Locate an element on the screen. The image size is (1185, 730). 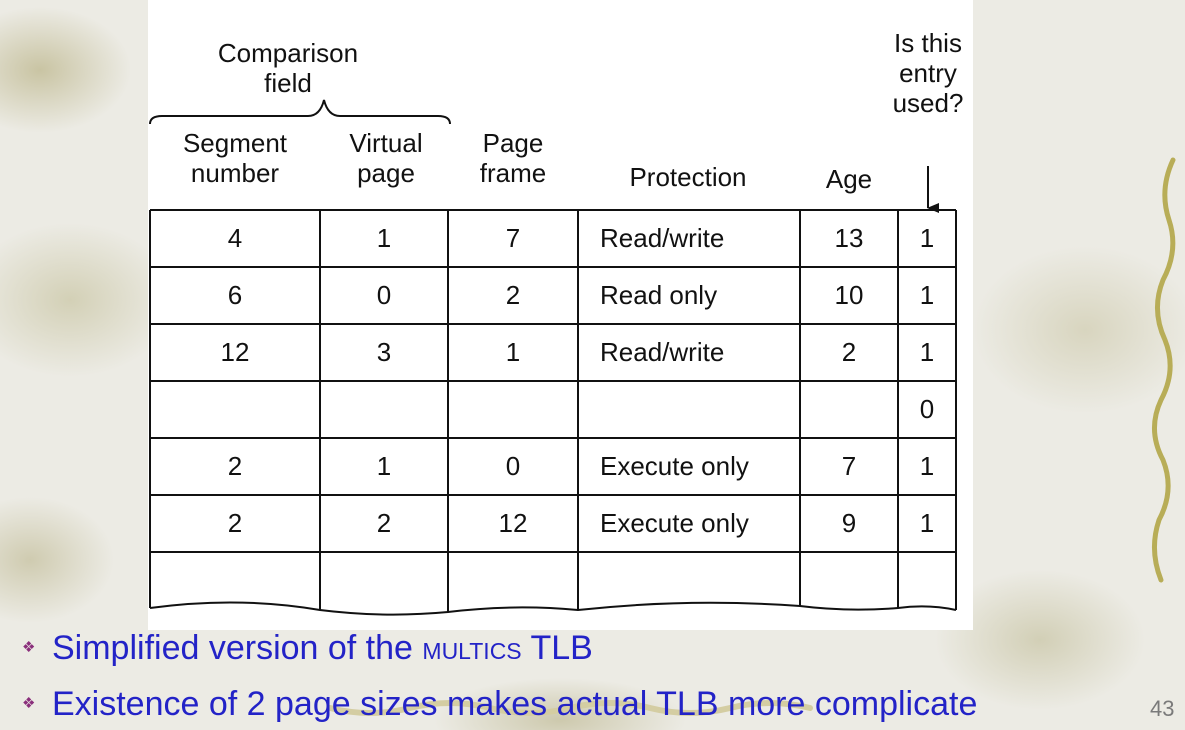
column-header-age: Age is located at coordinates (849, 179).